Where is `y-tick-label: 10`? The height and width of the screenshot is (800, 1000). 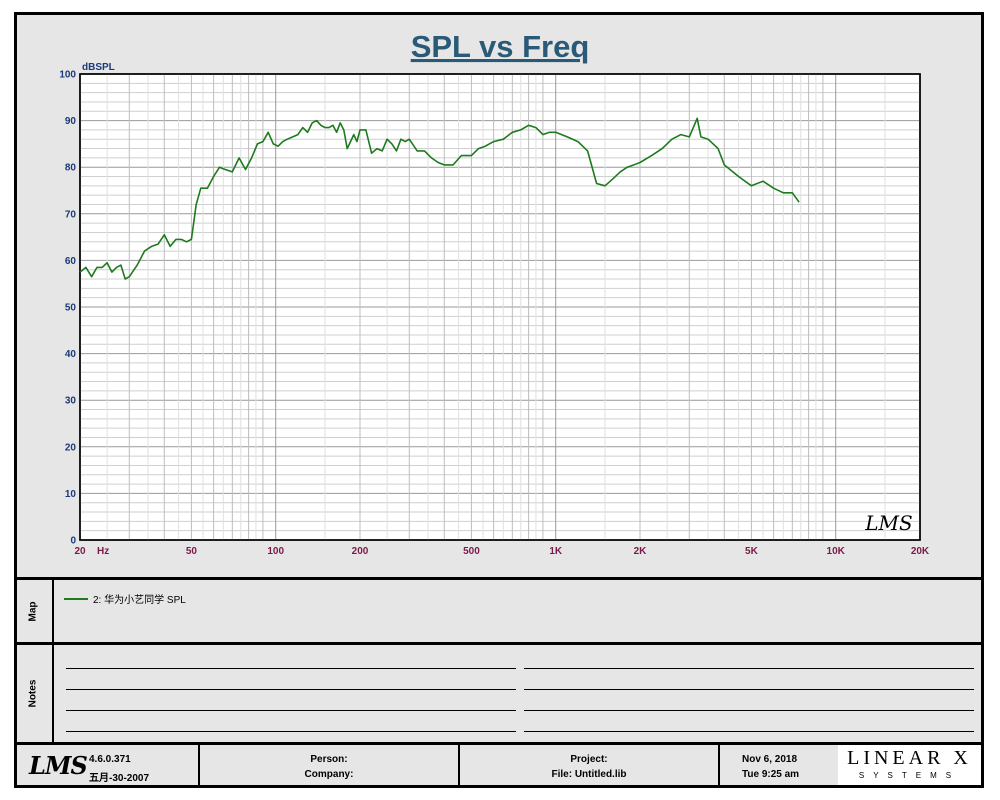
y-tick-label: 10 is located at coordinates (71, 494).